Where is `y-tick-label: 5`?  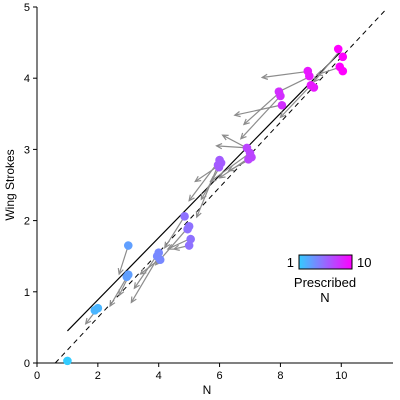
y-tick-label: 5 is located at coordinates (27, 8).